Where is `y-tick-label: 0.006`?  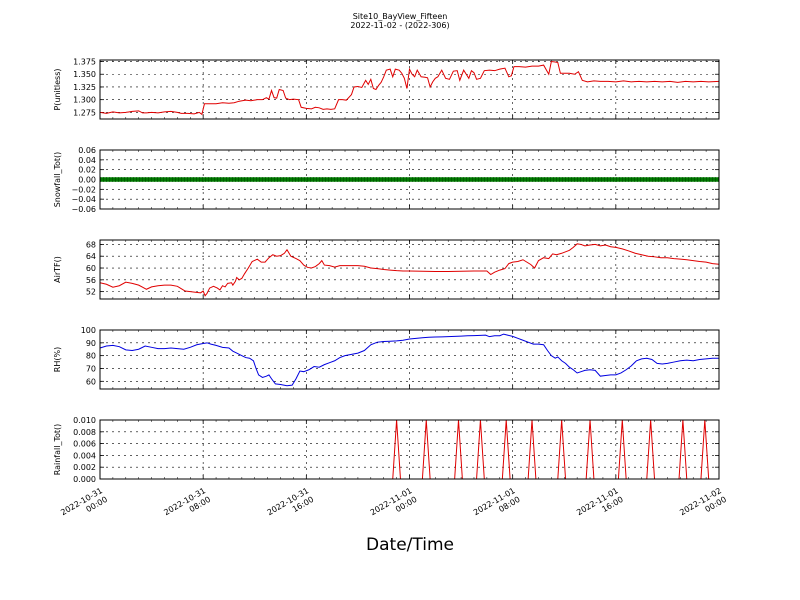
y-tick-label: 0.006 is located at coordinates (84, 444).